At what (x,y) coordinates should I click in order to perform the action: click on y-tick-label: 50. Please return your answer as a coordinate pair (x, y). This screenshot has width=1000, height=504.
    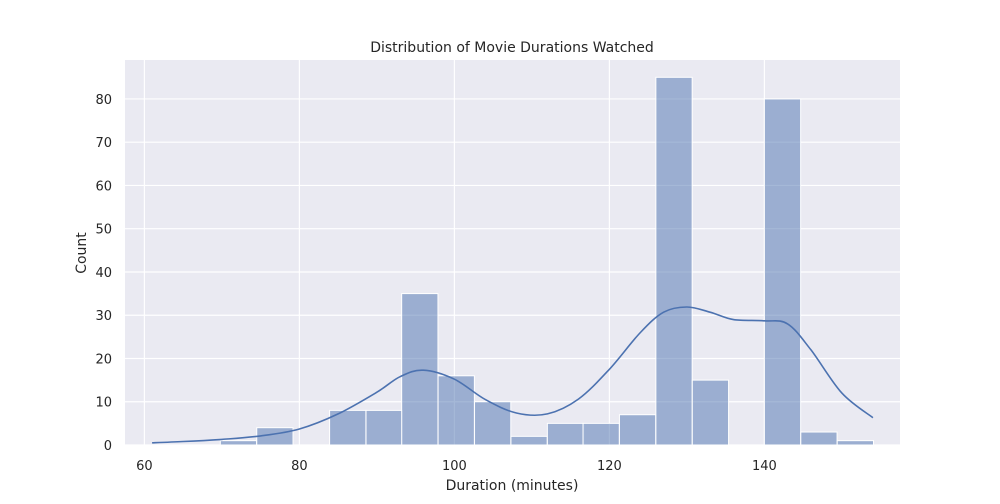
    Looking at the image, I should click on (103, 230).